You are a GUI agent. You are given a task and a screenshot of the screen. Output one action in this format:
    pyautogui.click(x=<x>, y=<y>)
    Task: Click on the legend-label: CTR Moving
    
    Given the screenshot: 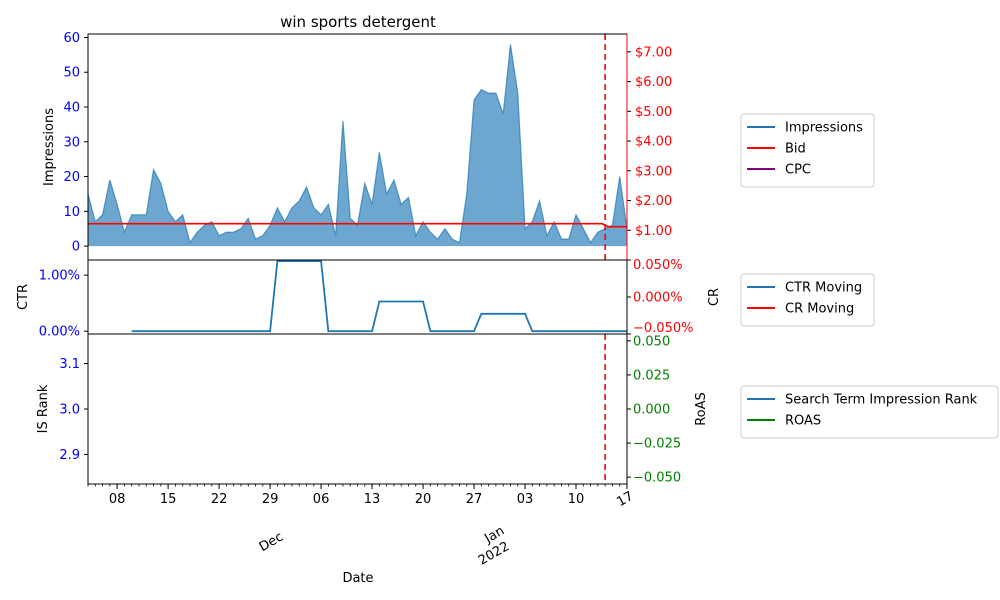 What is the action you would take?
    pyautogui.click(x=823, y=288)
    